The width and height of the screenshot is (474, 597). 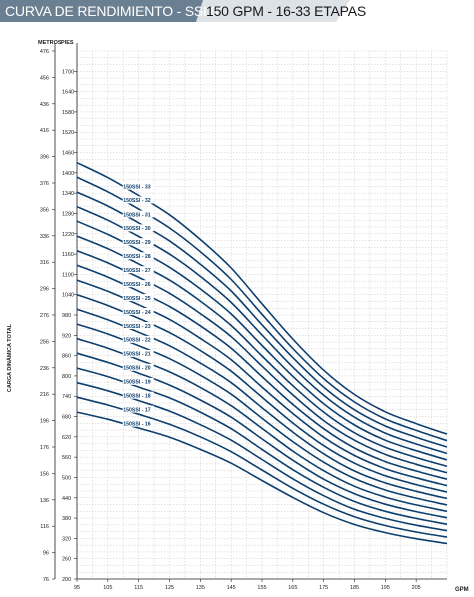 What do you see at coordinates (66, 377) in the screenshot?
I see `y-tick-label-ft: 800` at bounding box center [66, 377].